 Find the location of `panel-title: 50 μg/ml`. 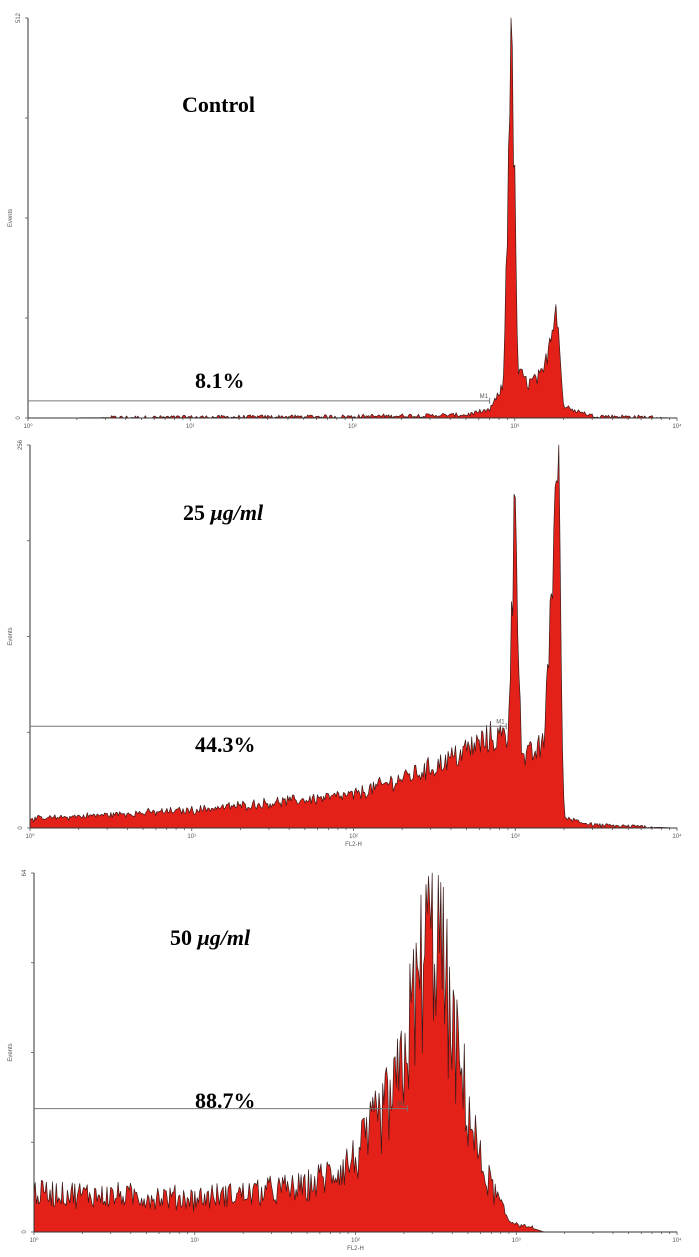

panel-title: 50 μg/ml is located at coordinates (210, 937).